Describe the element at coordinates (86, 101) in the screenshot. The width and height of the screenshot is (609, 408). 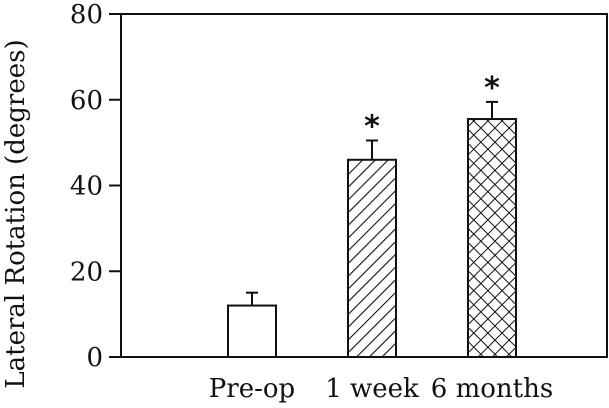
I see `y-tick-label: 60` at that location.